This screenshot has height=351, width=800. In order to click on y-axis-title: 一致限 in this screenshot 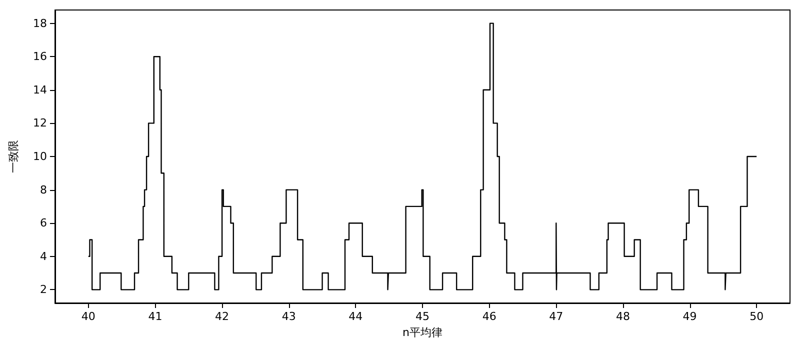, I will do `click(13, 156)`.